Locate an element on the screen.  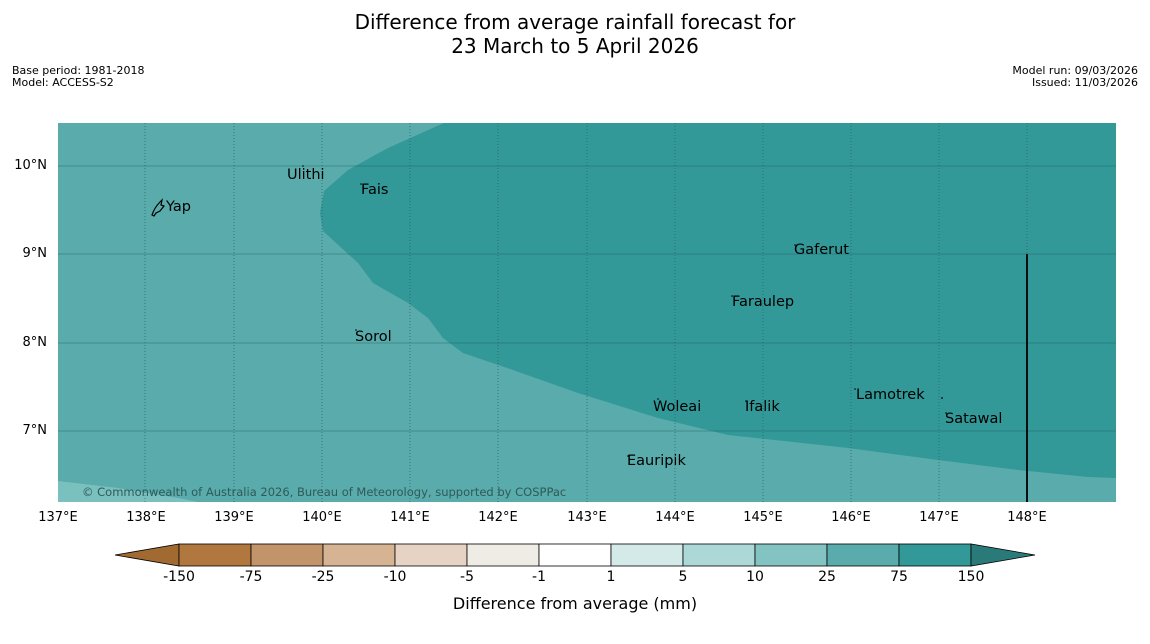
place-label-sorol: Sorol is located at coordinates (373, 337).